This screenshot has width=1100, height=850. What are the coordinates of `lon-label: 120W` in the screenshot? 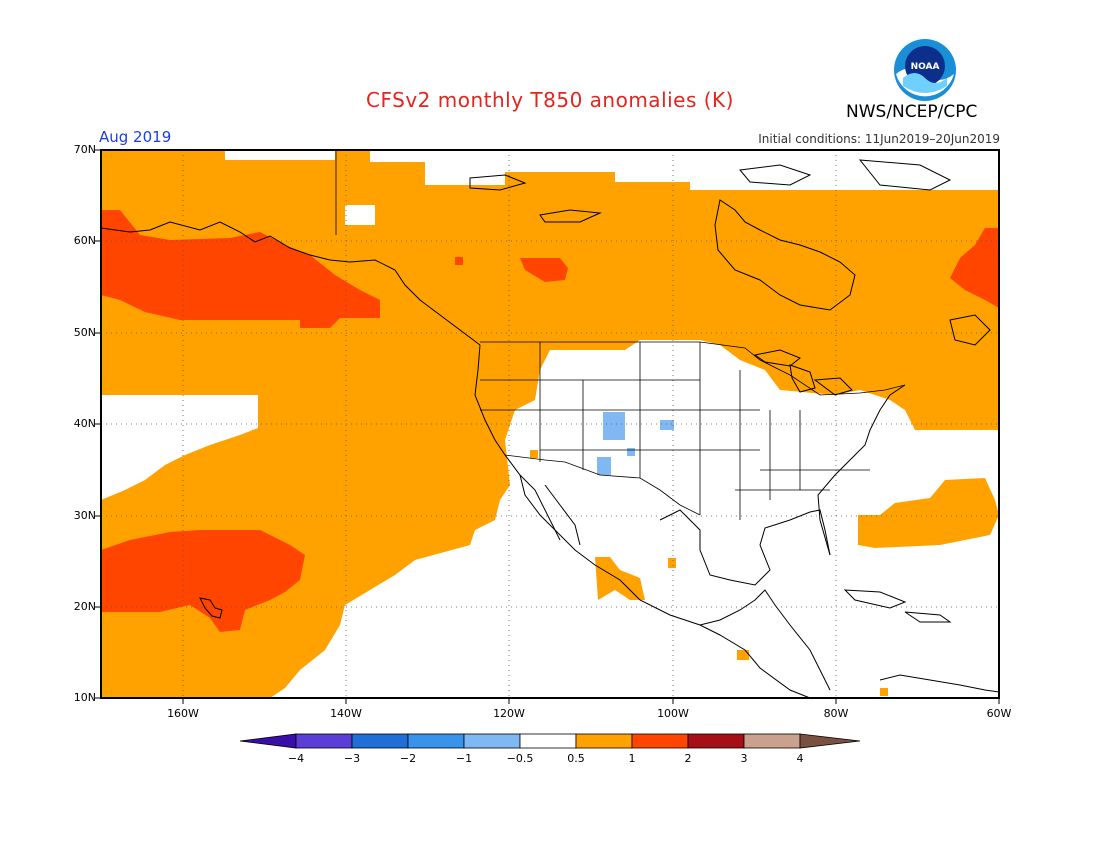 It's located at (509, 713).